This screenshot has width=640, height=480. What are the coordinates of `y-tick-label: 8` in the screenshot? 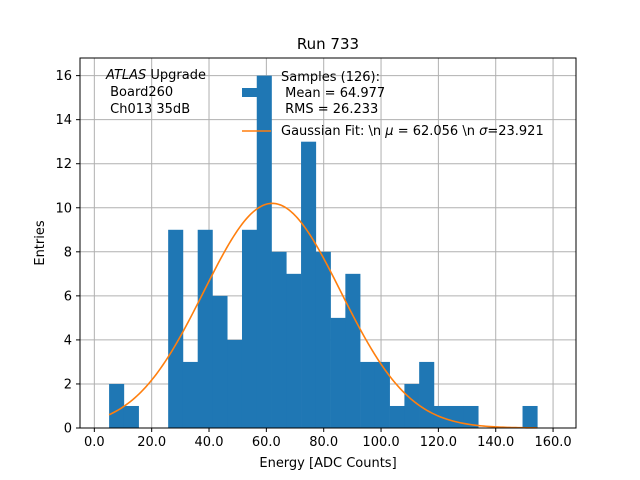 It's located at (68, 252).